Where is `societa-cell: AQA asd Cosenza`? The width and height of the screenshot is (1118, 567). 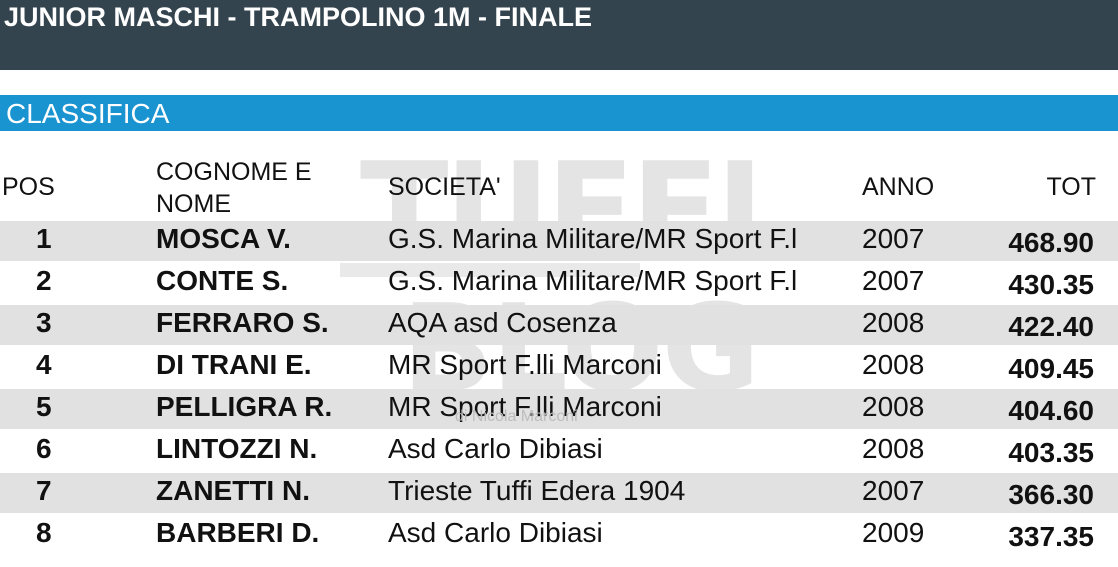 societa-cell: AQA asd Cosenza is located at coordinates (502, 322).